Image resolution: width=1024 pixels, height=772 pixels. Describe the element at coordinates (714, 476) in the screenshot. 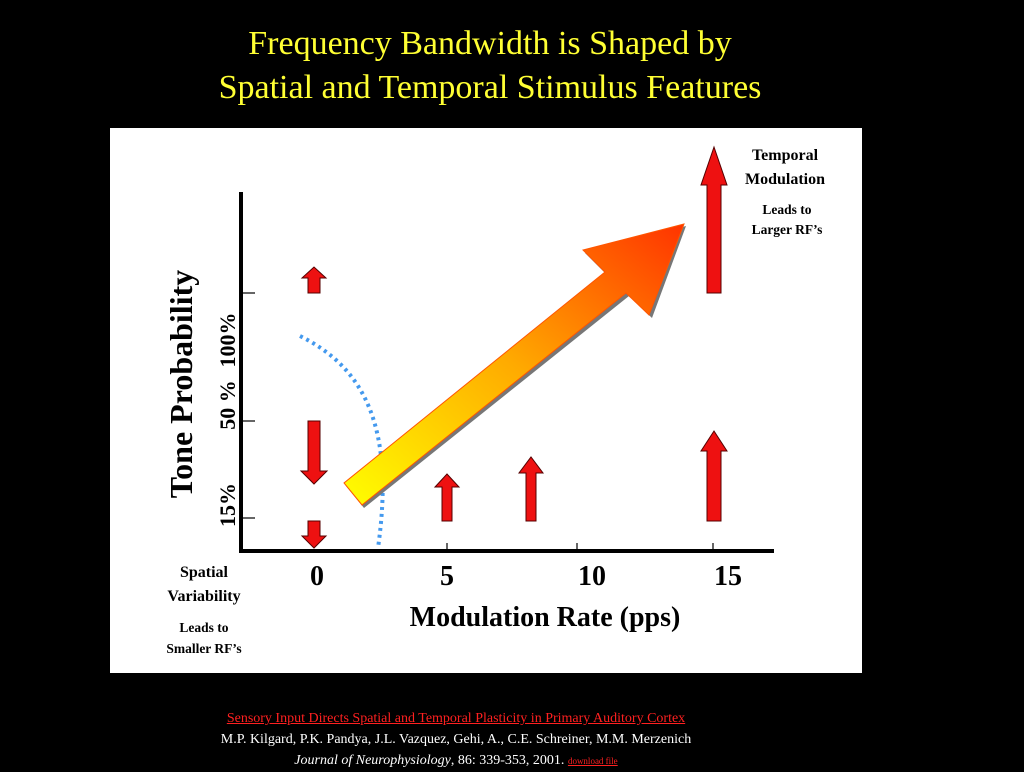

I see `red-arrow-up-15b` at that location.